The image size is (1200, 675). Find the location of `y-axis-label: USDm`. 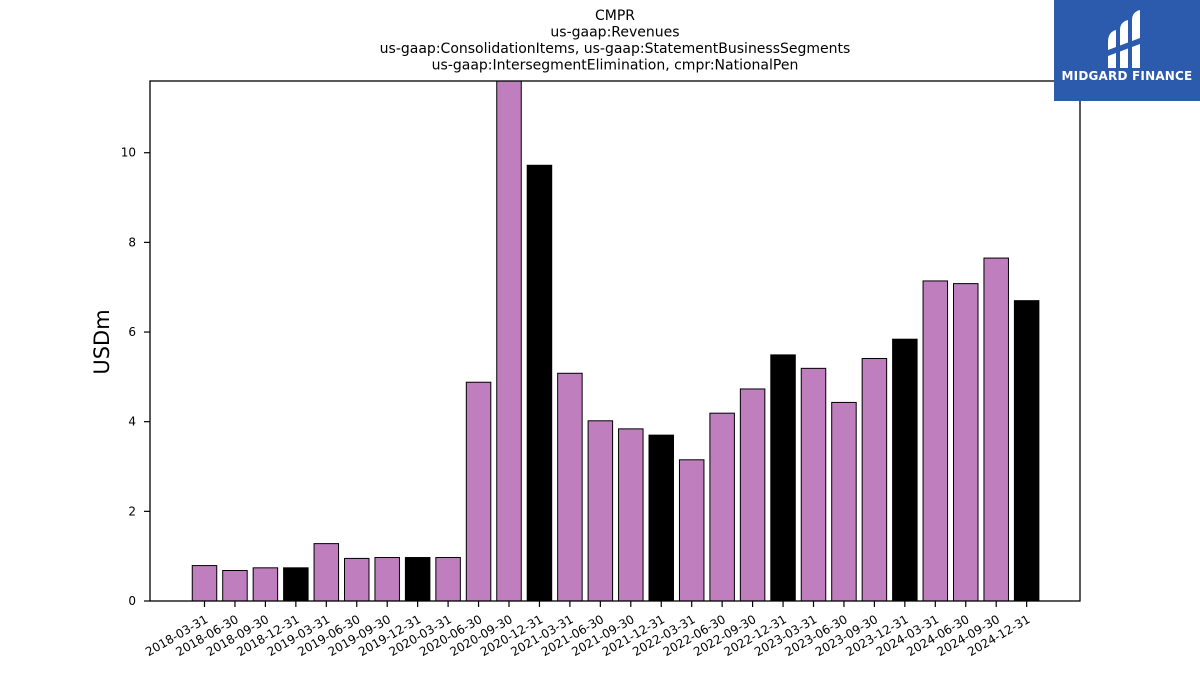

y-axis-label: USDm is located at coordinates (102, 341).